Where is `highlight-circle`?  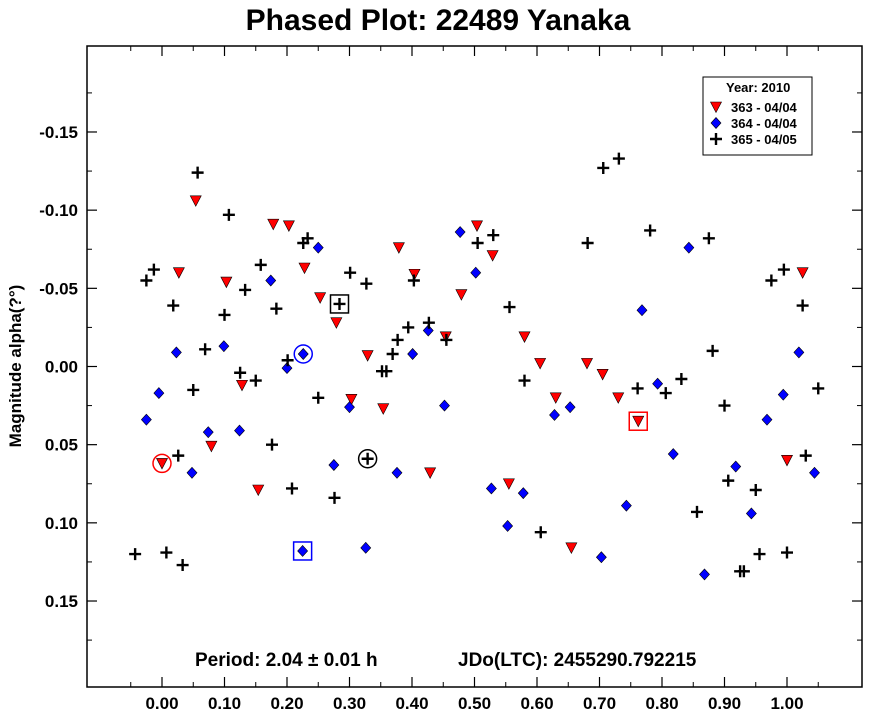 highlight-circle is located at coordinates (303, 354).